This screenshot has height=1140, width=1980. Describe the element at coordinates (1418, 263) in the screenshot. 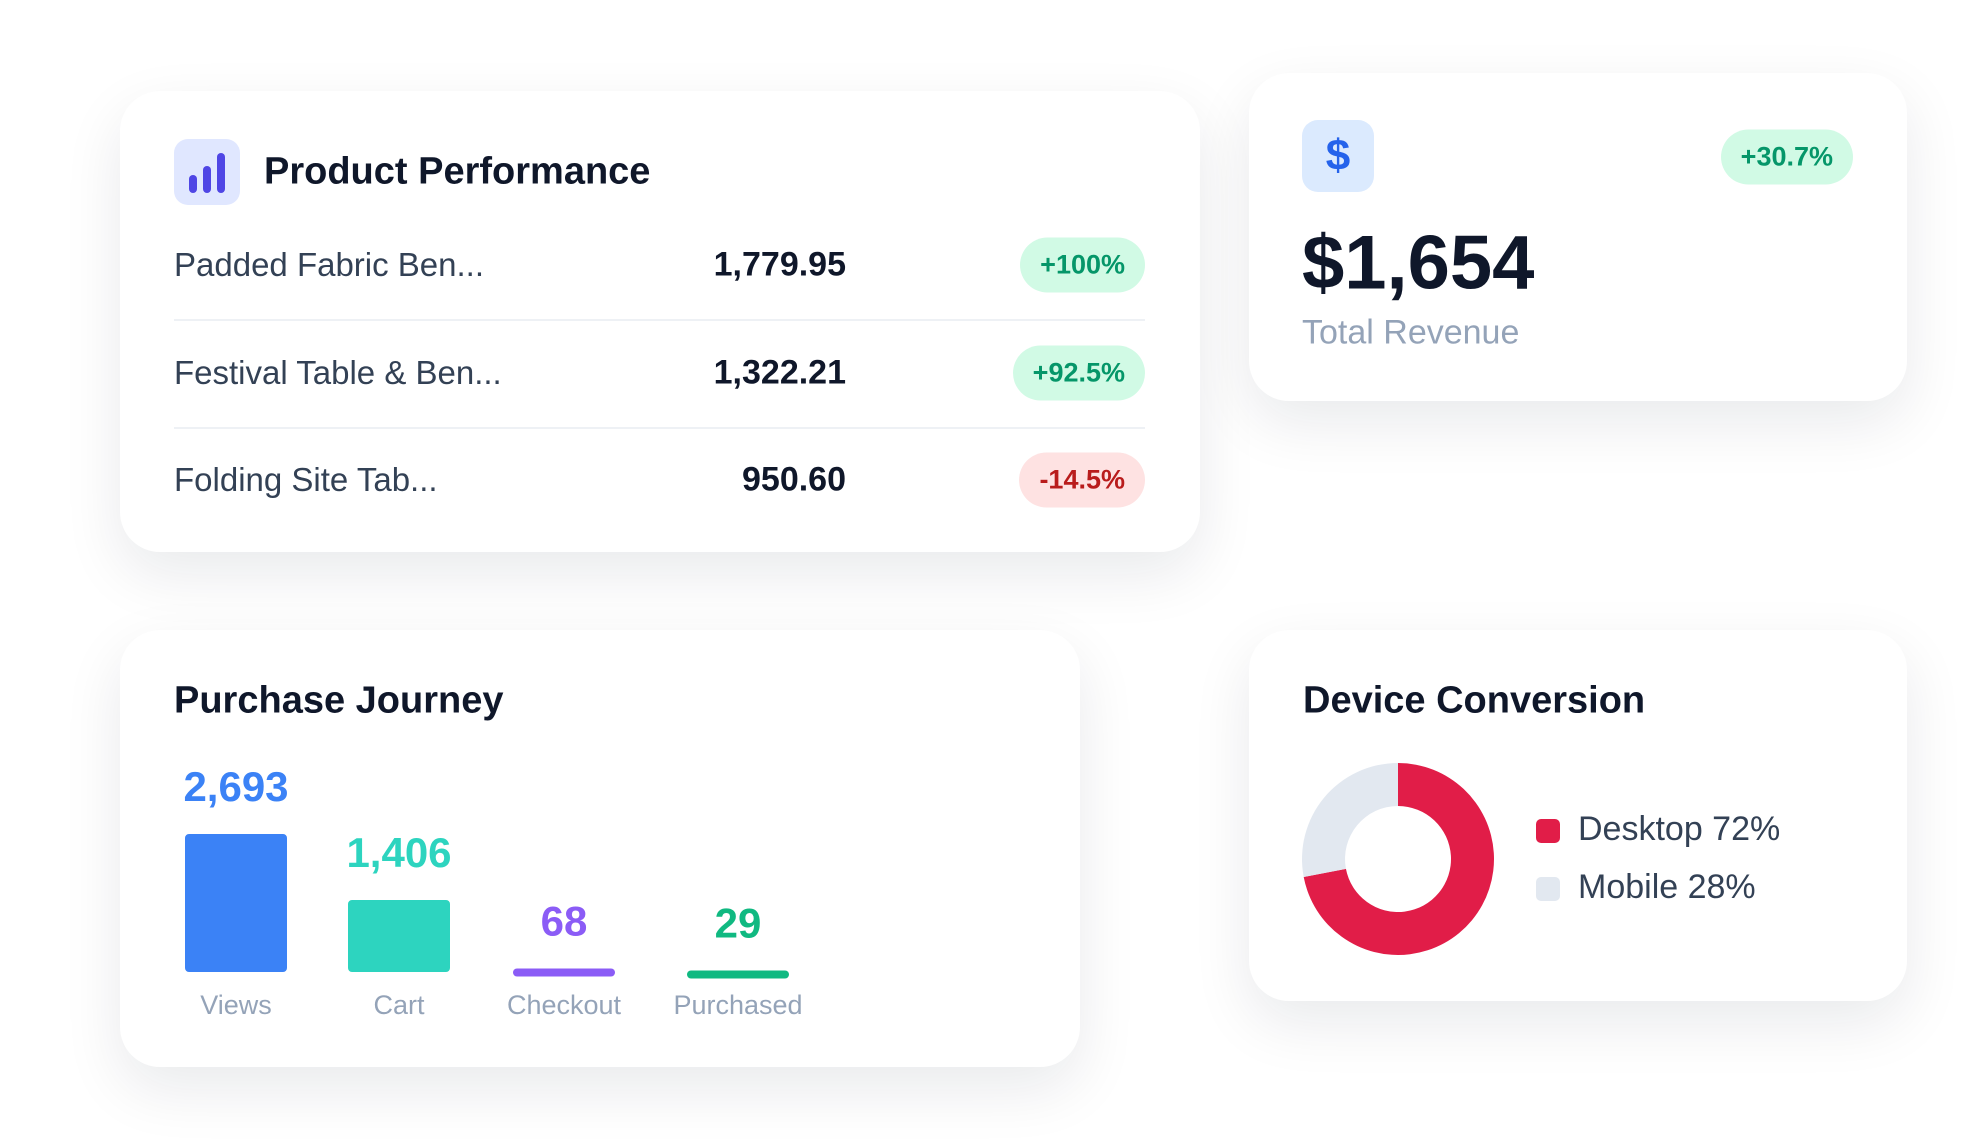

I see `revenue-value: $1,654` at that location.